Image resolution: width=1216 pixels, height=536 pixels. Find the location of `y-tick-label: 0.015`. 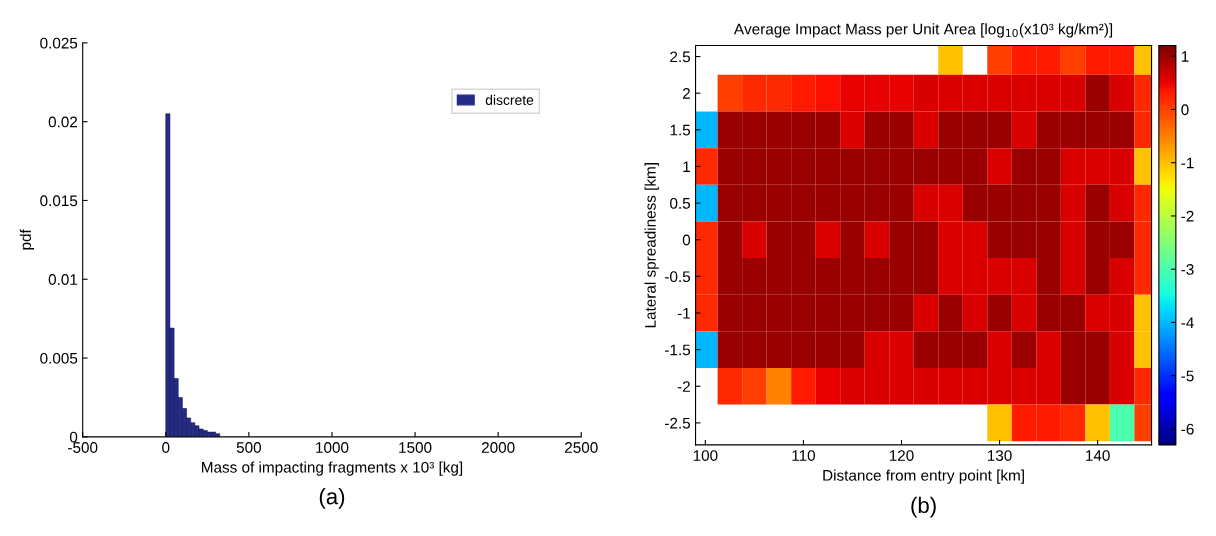

y-tick-label: 0.015 is located at coordinates (59, 201).